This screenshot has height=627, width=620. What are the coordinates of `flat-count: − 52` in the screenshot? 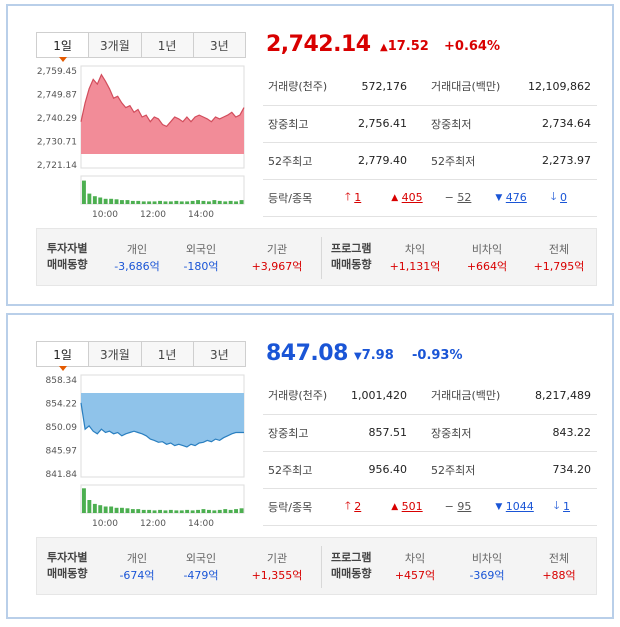 It's located at (458, 197).